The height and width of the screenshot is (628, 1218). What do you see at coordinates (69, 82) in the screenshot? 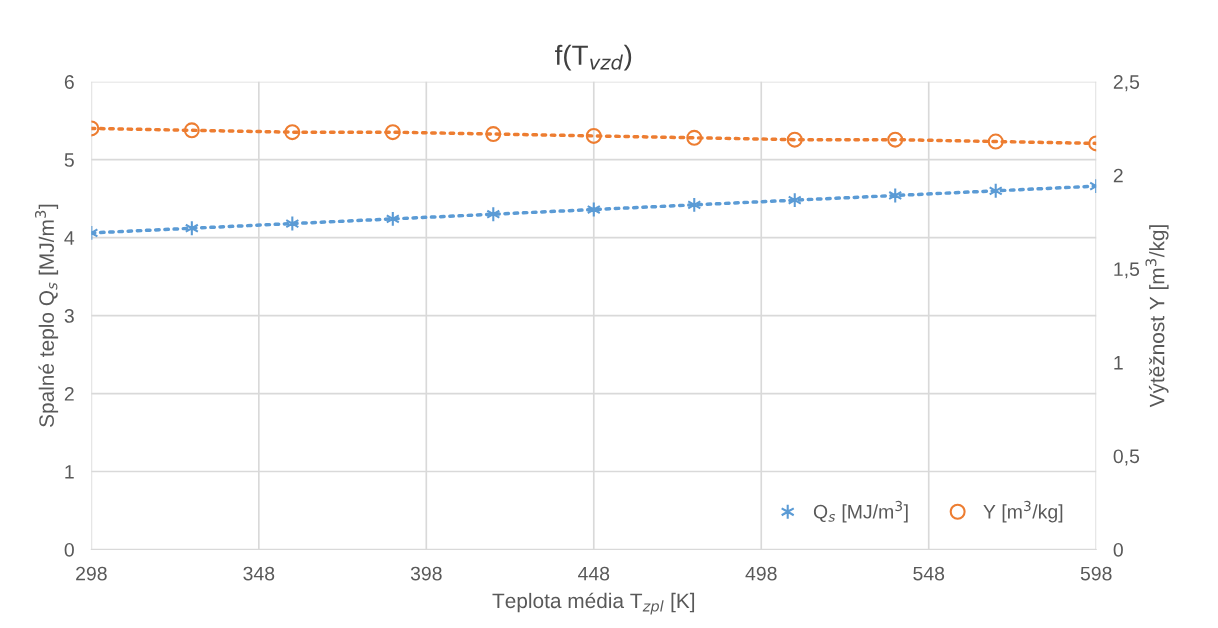
I see `y-tick-label: 6` at bounding box center [69, 82].